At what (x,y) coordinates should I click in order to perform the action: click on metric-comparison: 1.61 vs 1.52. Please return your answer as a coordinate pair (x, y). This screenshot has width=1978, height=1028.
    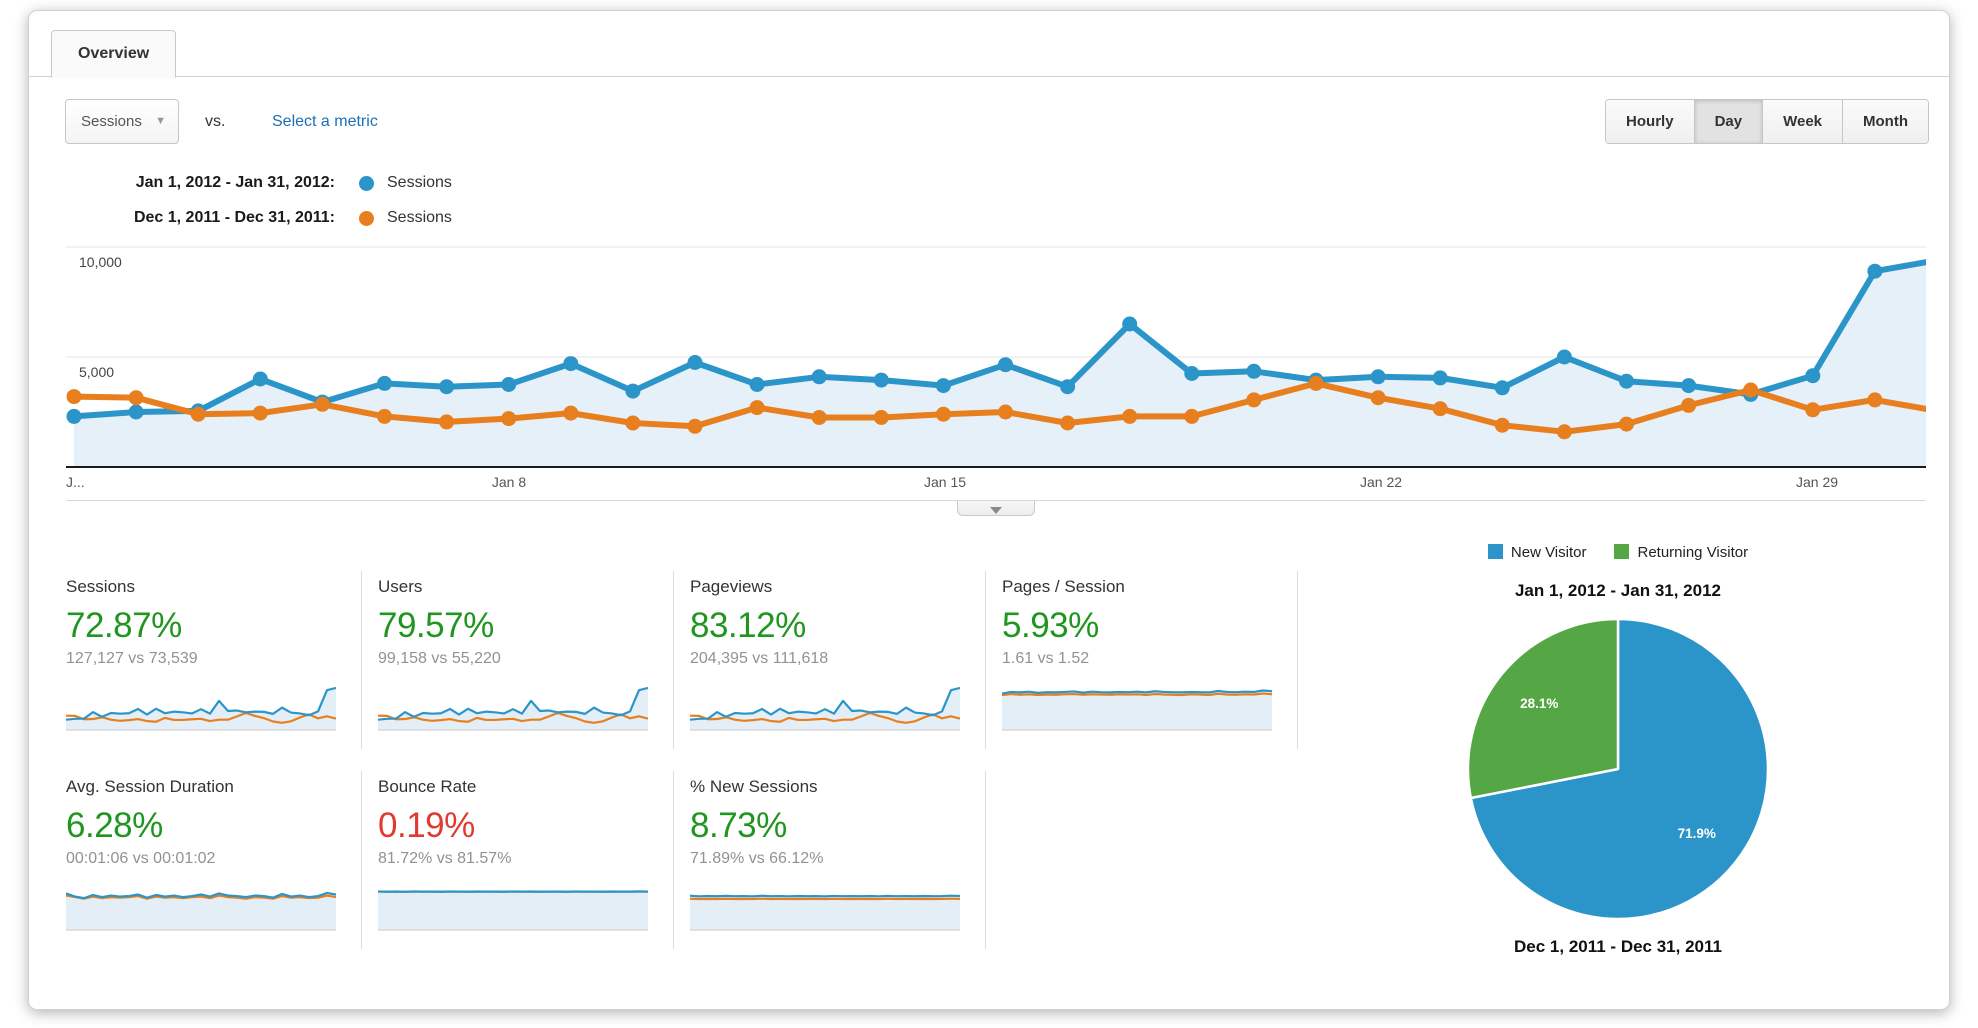
    Looking at the image, I should click on (1046, 658).